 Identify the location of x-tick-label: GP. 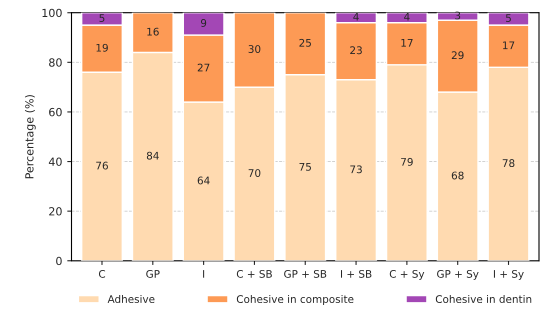
(153, 274).